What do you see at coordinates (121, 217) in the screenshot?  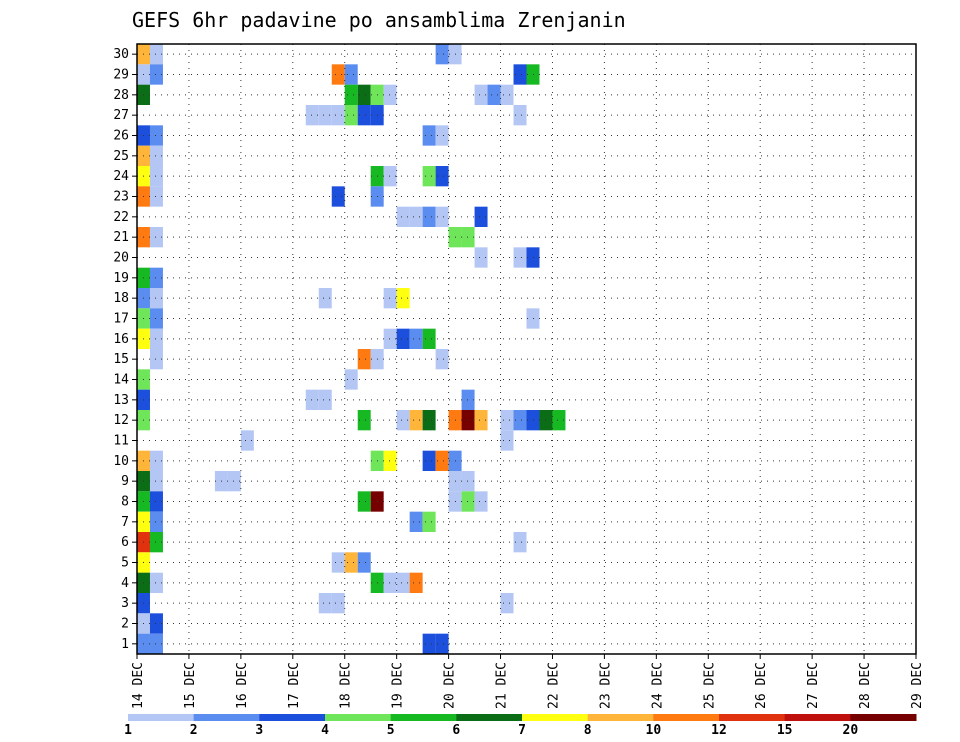 I see `y-tick-label: 22` at bounding box center [121, 217].